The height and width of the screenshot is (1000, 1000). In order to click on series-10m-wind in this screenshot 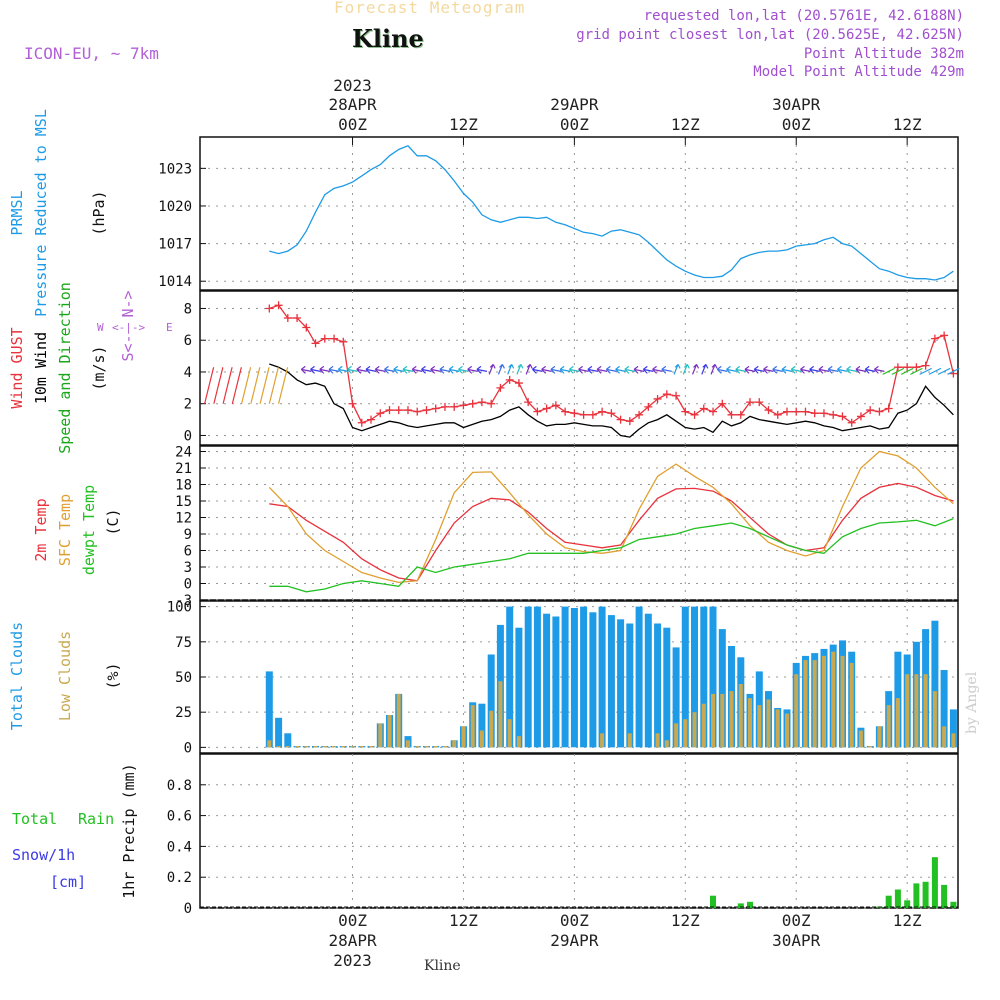, I will do `click(611, 400)`.